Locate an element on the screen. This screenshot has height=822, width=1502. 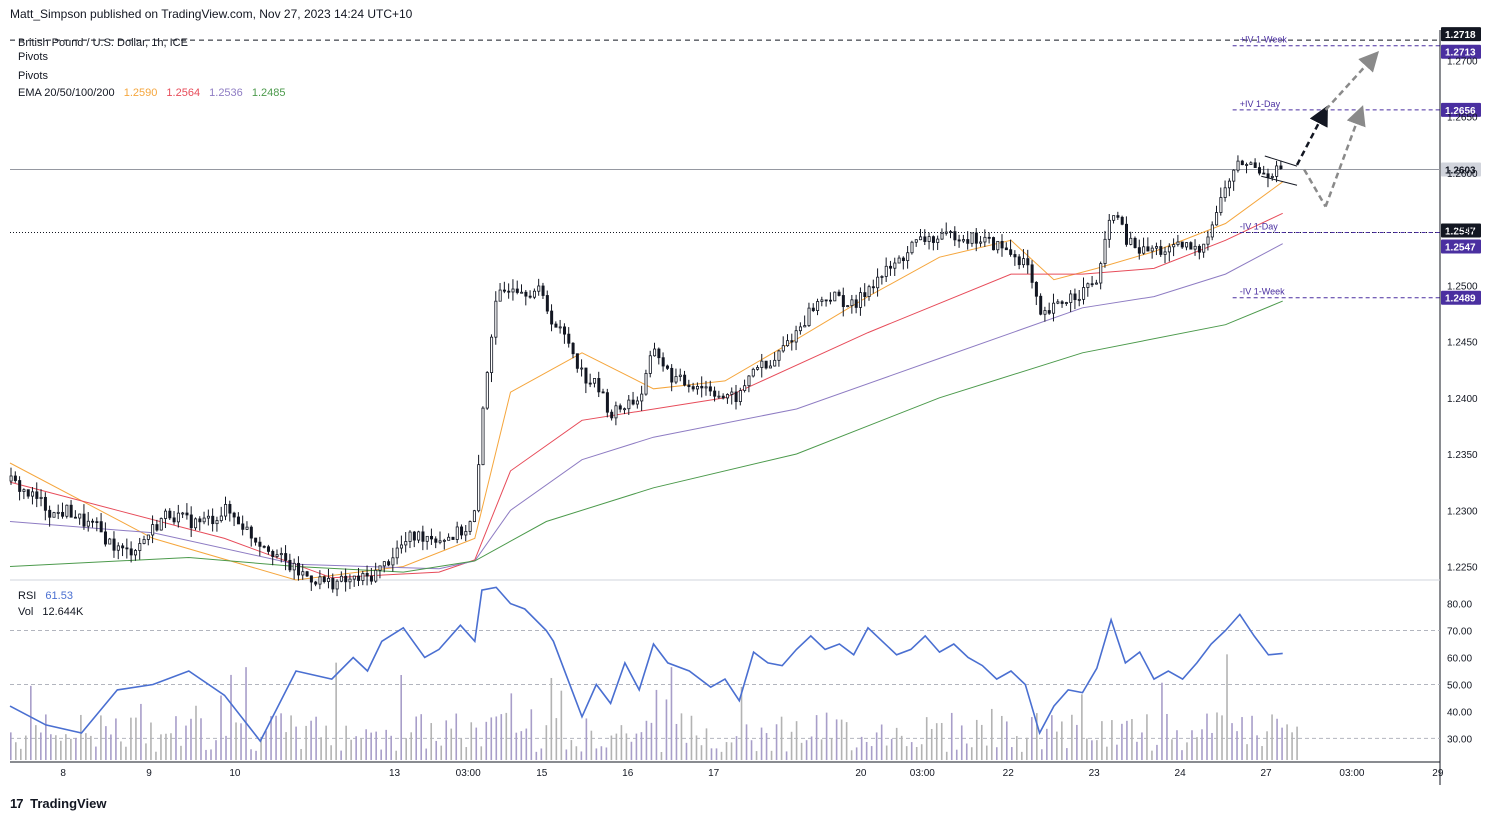
legend-pivots-1: Pivots is located at coordinates (33, 57).